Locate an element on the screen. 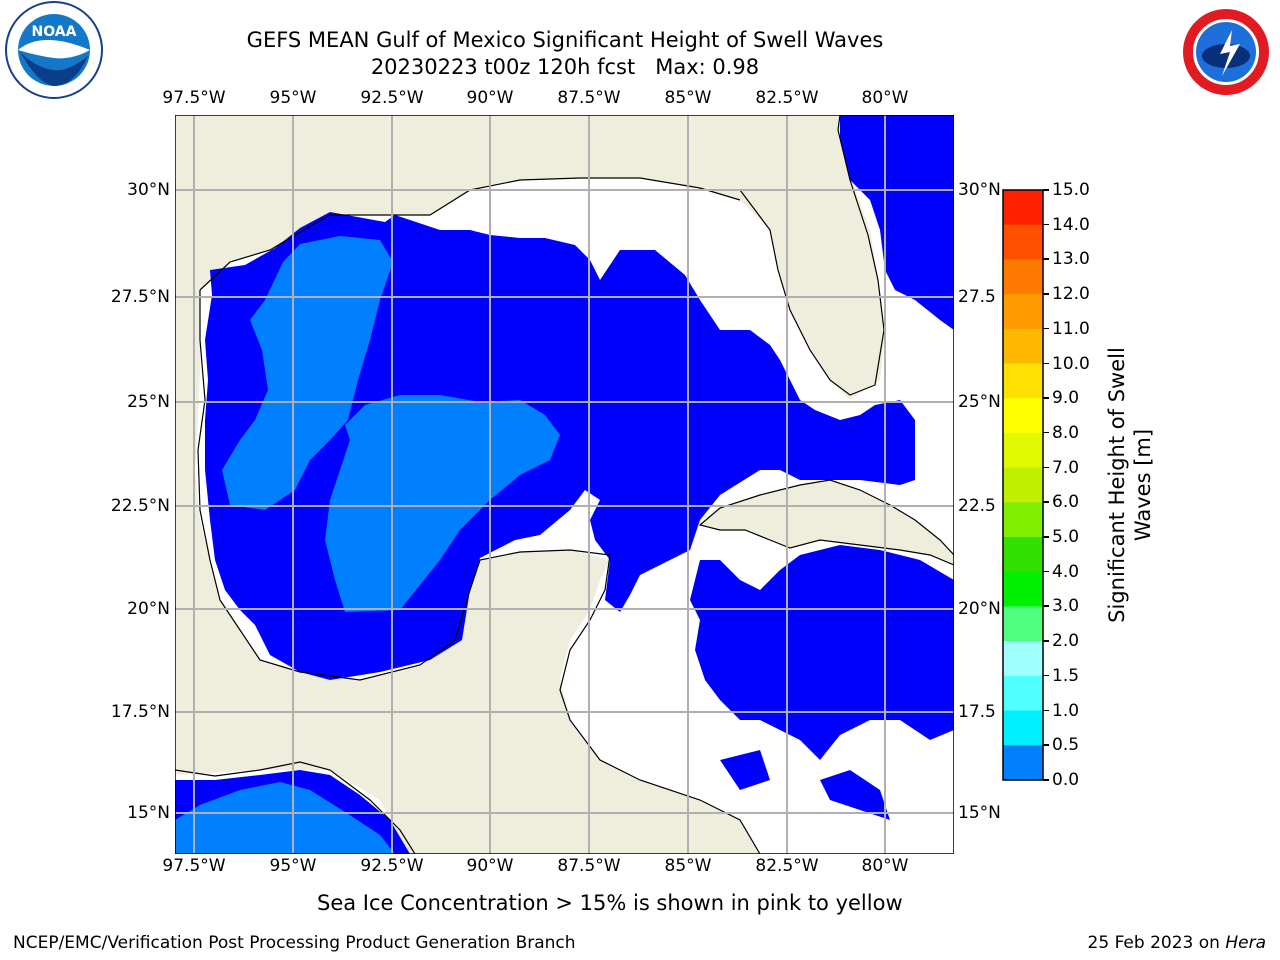 This screenshot has height=960, width=1280. colorbar-tick-label: 1.0 is located at coordinates (1066, 710).